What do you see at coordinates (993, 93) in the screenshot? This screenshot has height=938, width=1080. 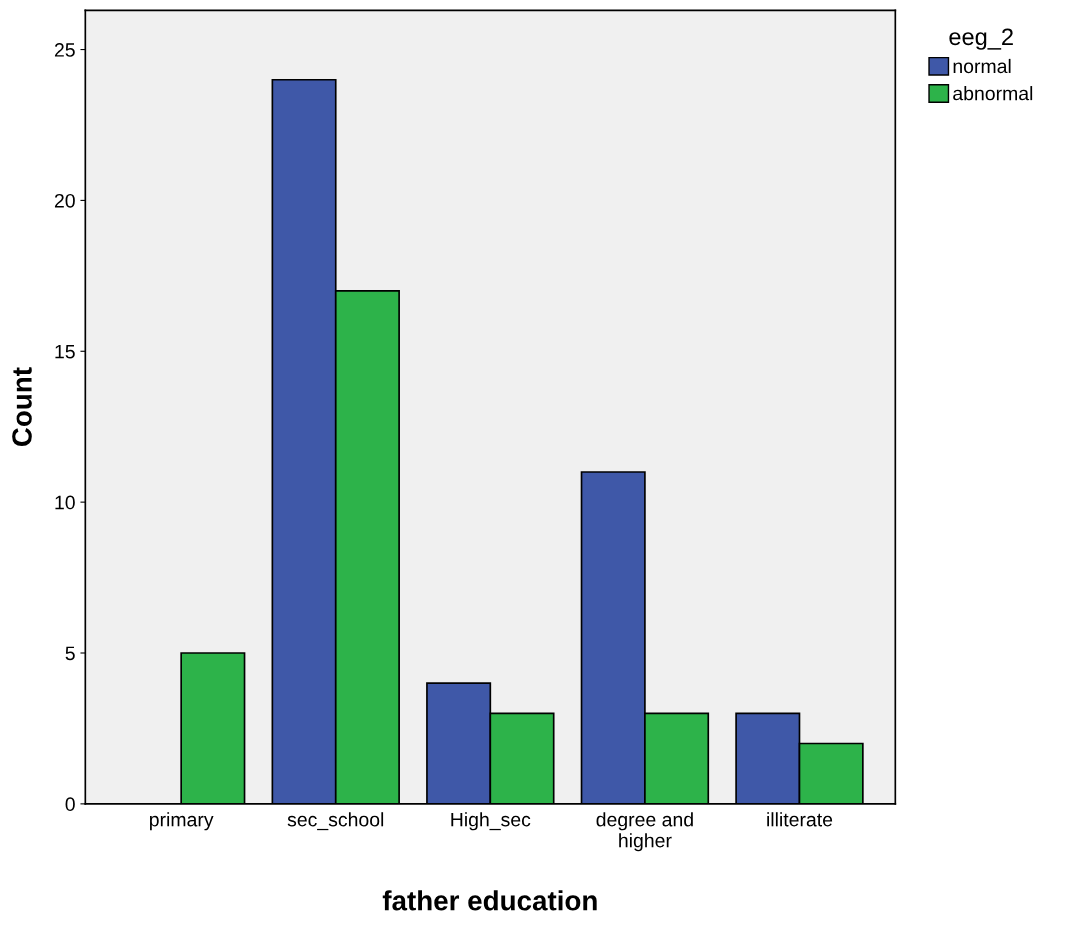 I see `legend-label: abnormal` at bounding box center [993, 93].